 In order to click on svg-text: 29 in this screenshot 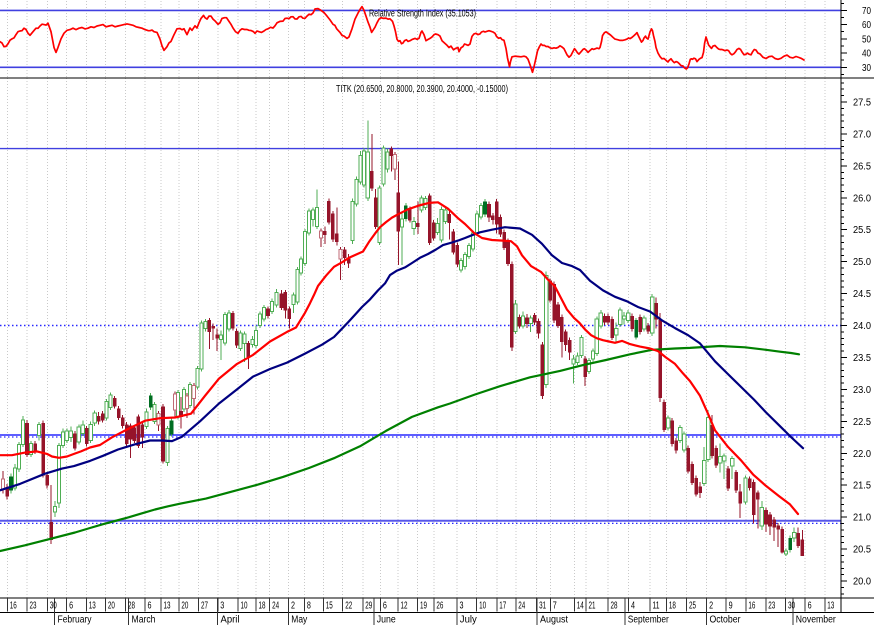, I will do `click(368, 606)`.